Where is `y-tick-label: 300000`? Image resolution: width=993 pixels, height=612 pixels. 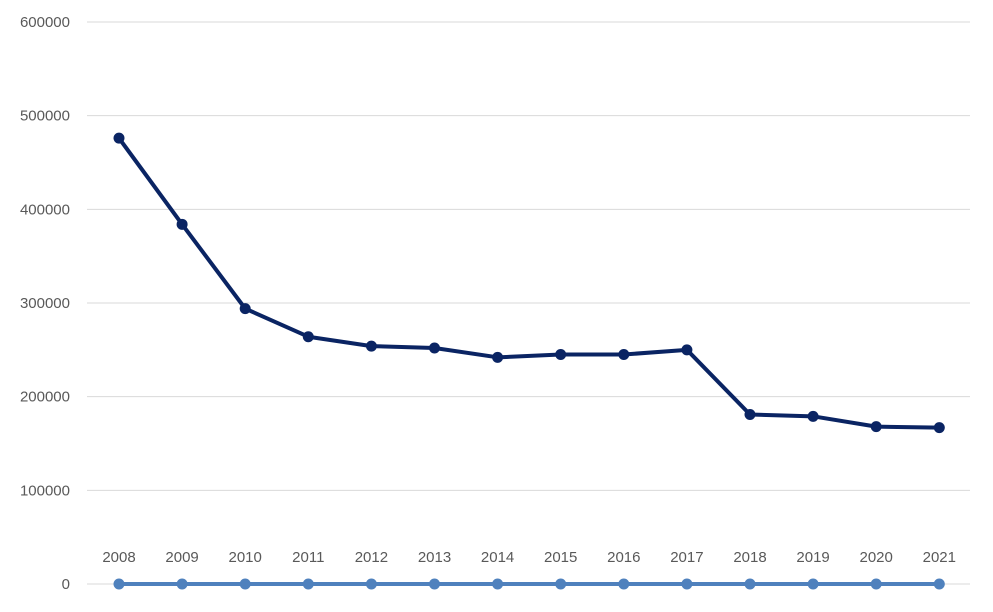
y-tick-label: 300000 is located at coordinates (45, 303).